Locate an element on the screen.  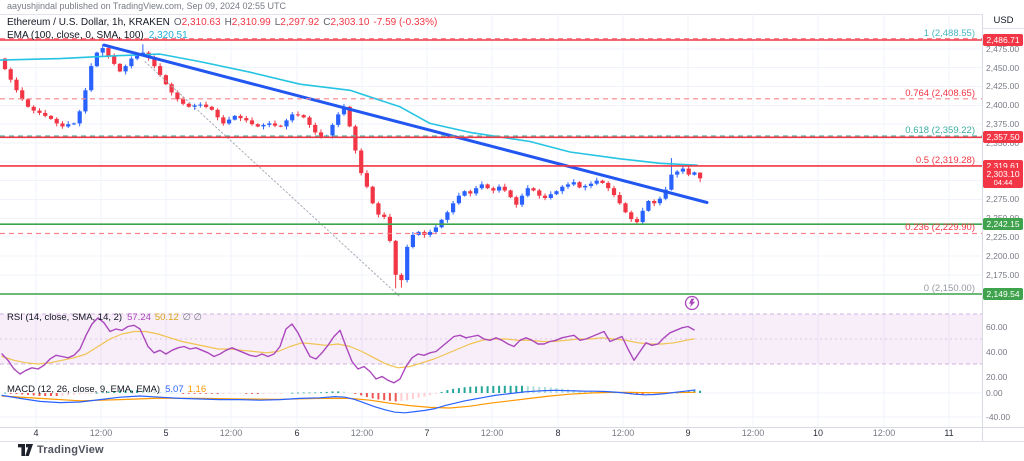
rsi-pane-legend: RSI (14, close, SMA, 14, 2) 57.24 50.12 ∅ ∅ is located at coordinates (104, 317).